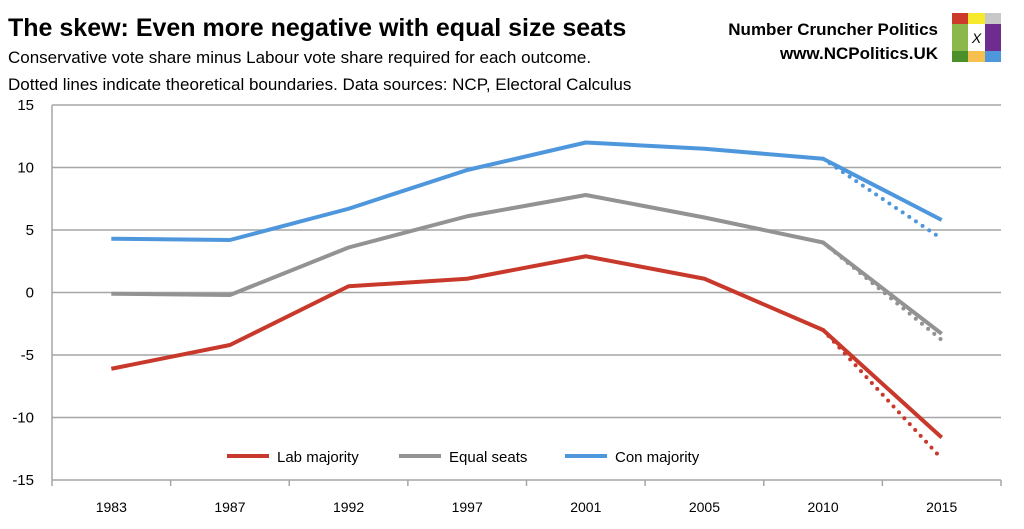 The width and height of the screenshot is (1024, 529). What do you see at coordinates (23, 418) in the screenshot?
I see `y-tick-label: -10` at bounding box center [23, 418].